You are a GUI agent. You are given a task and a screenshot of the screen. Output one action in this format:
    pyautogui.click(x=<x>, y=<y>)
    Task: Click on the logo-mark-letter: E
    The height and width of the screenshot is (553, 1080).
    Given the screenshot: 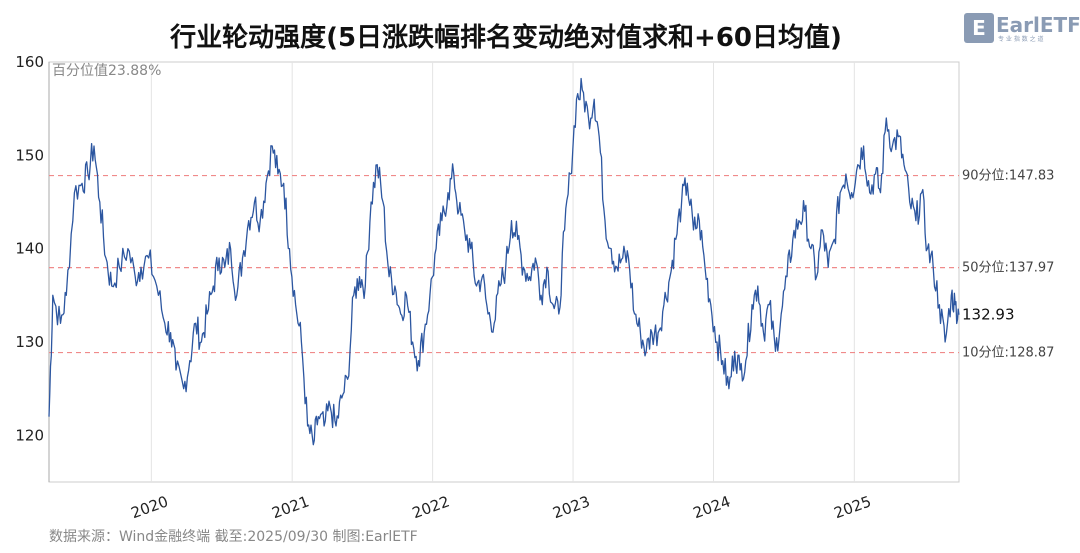 What is the action you would take?
    pyautogui.click(x=979, y=28)
    